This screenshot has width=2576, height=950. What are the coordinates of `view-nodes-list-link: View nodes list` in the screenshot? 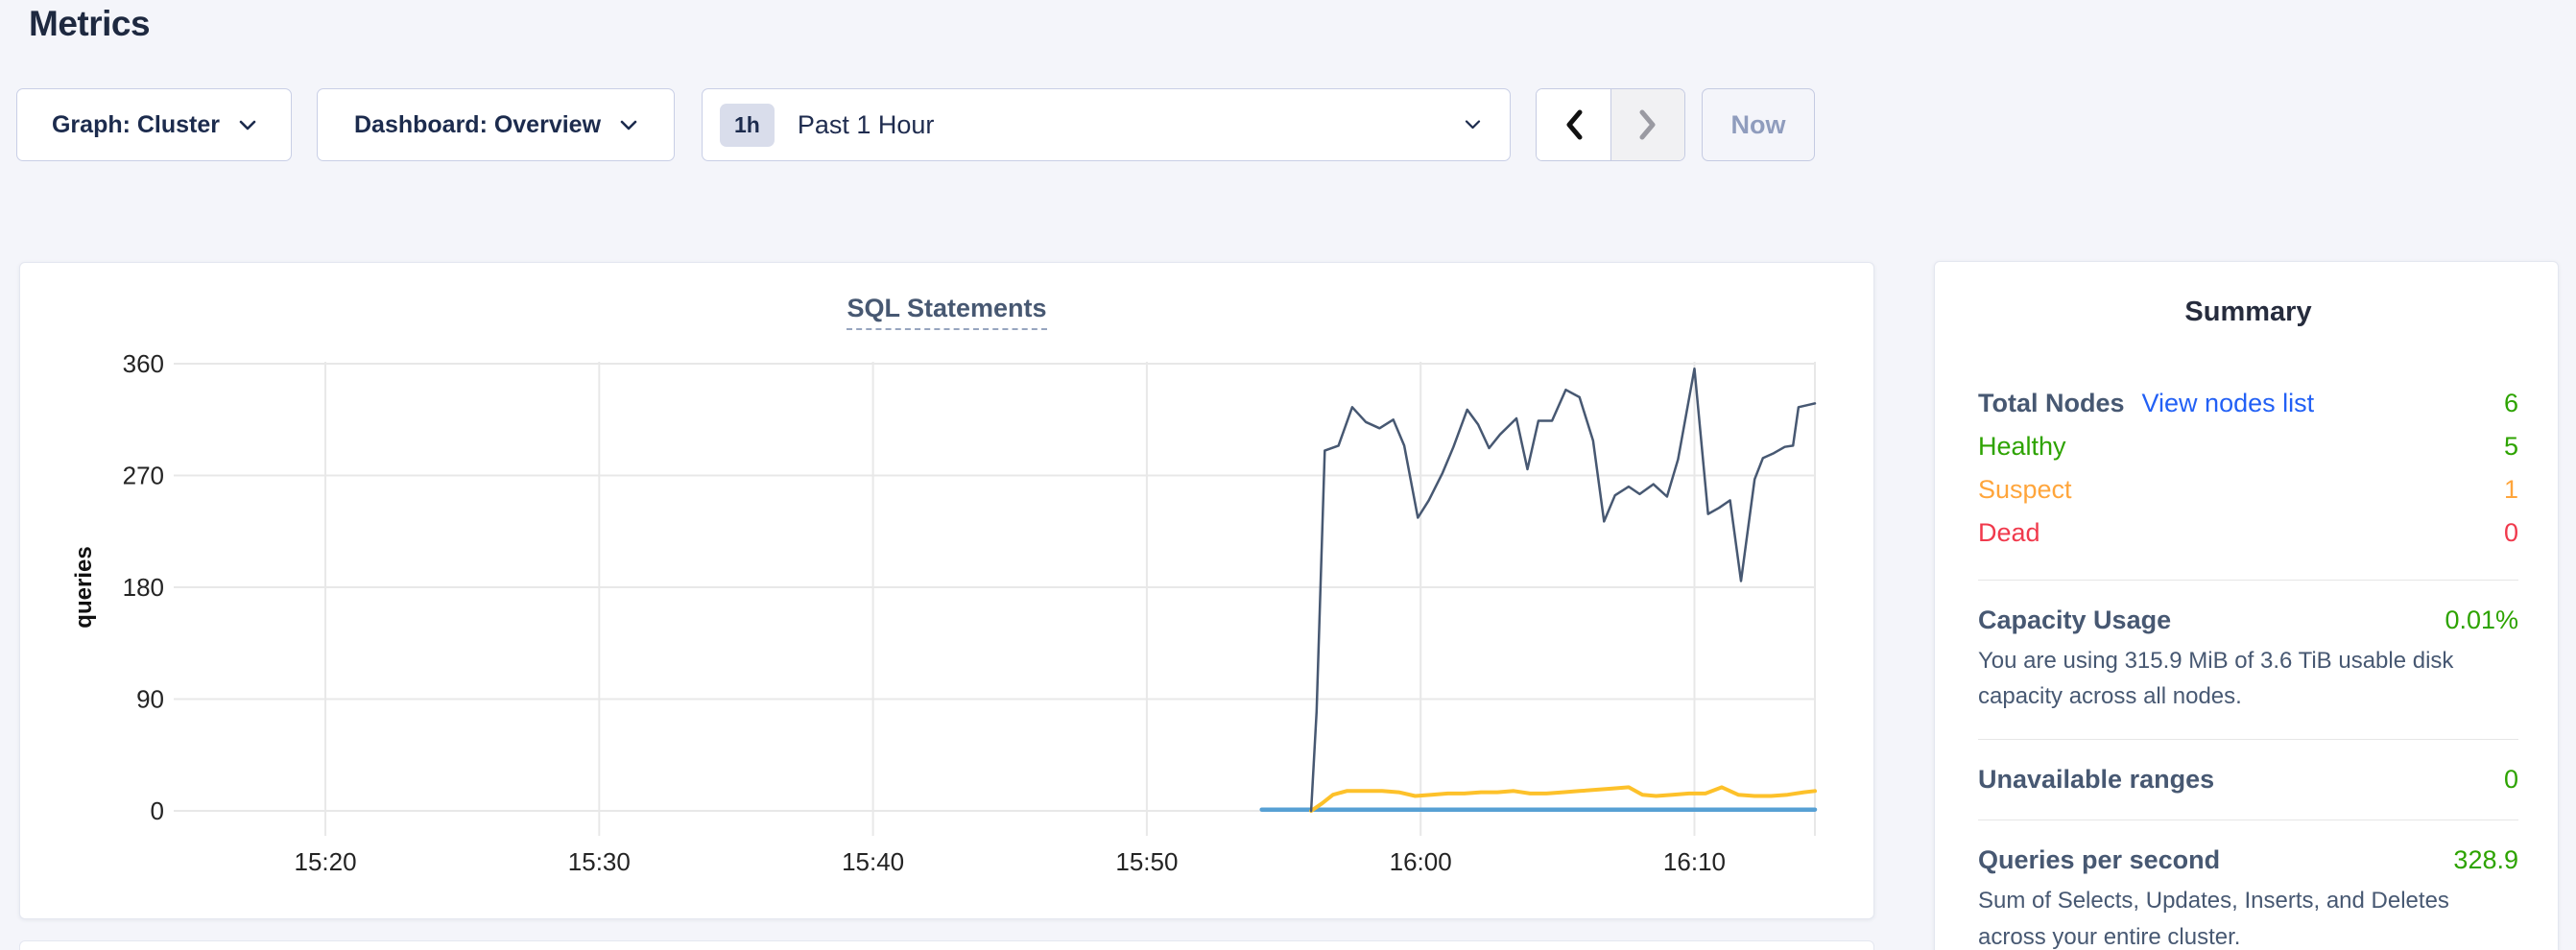 It's located at (2228, 403).